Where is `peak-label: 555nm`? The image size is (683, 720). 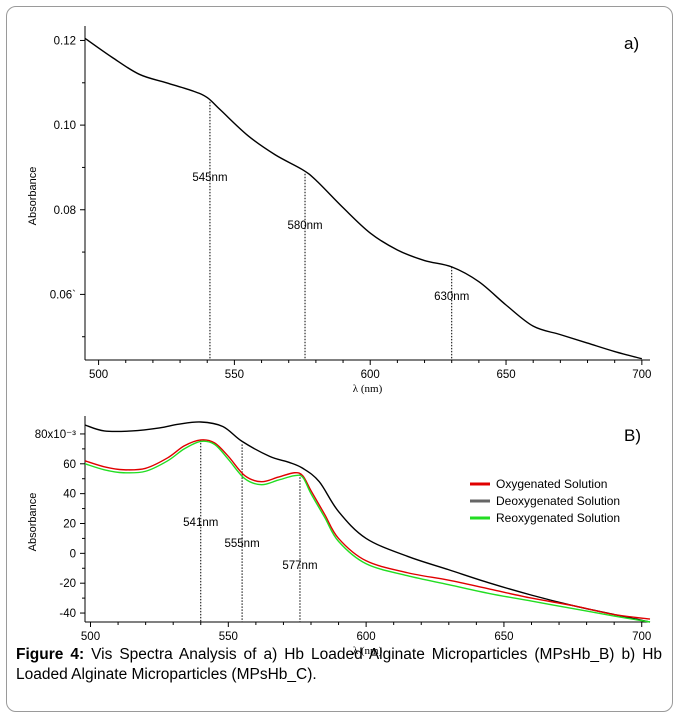 peak-label: 555nm is located at coordinates (242, 544).